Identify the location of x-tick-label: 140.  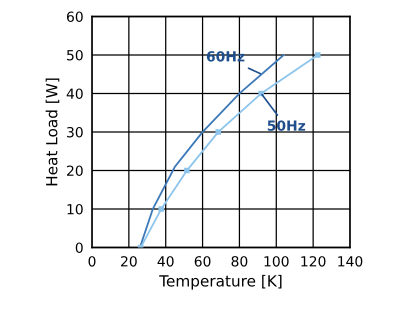
(350, 261).